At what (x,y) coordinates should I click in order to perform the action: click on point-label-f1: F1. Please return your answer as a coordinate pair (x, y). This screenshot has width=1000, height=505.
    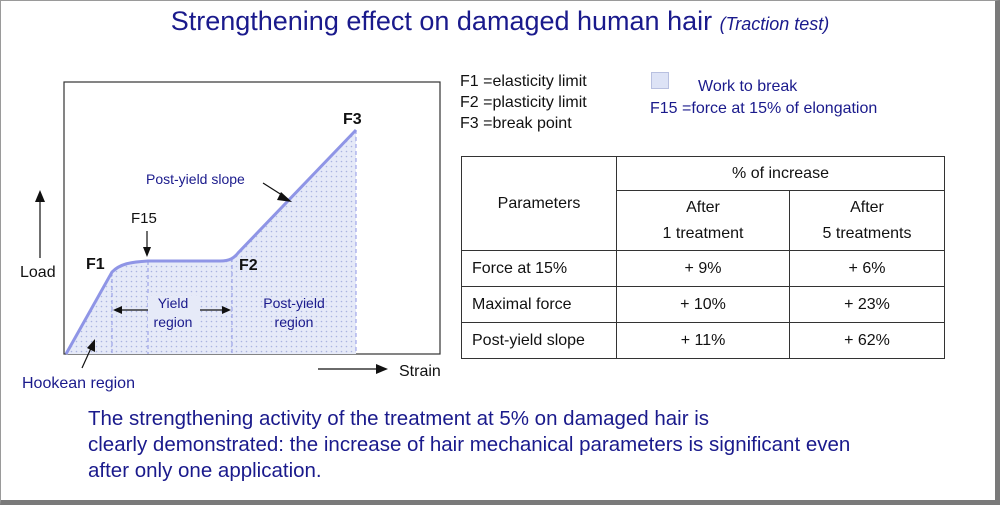
    Looking at the image, I should click on (95, 264).